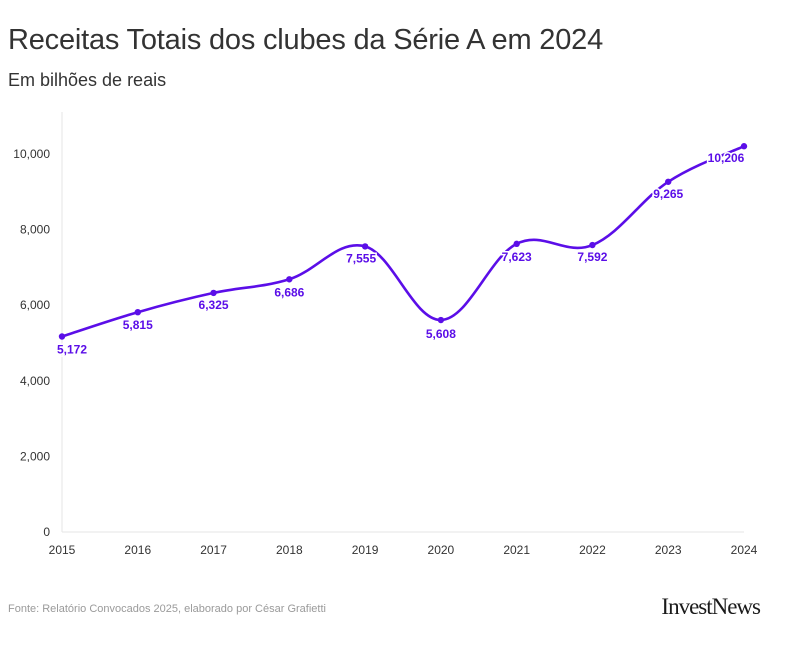 This screenshot has width=794, height=646. Describe the element at coordinates (517, 257) in the screenshot. I see `data-label: 7,623` at that location.